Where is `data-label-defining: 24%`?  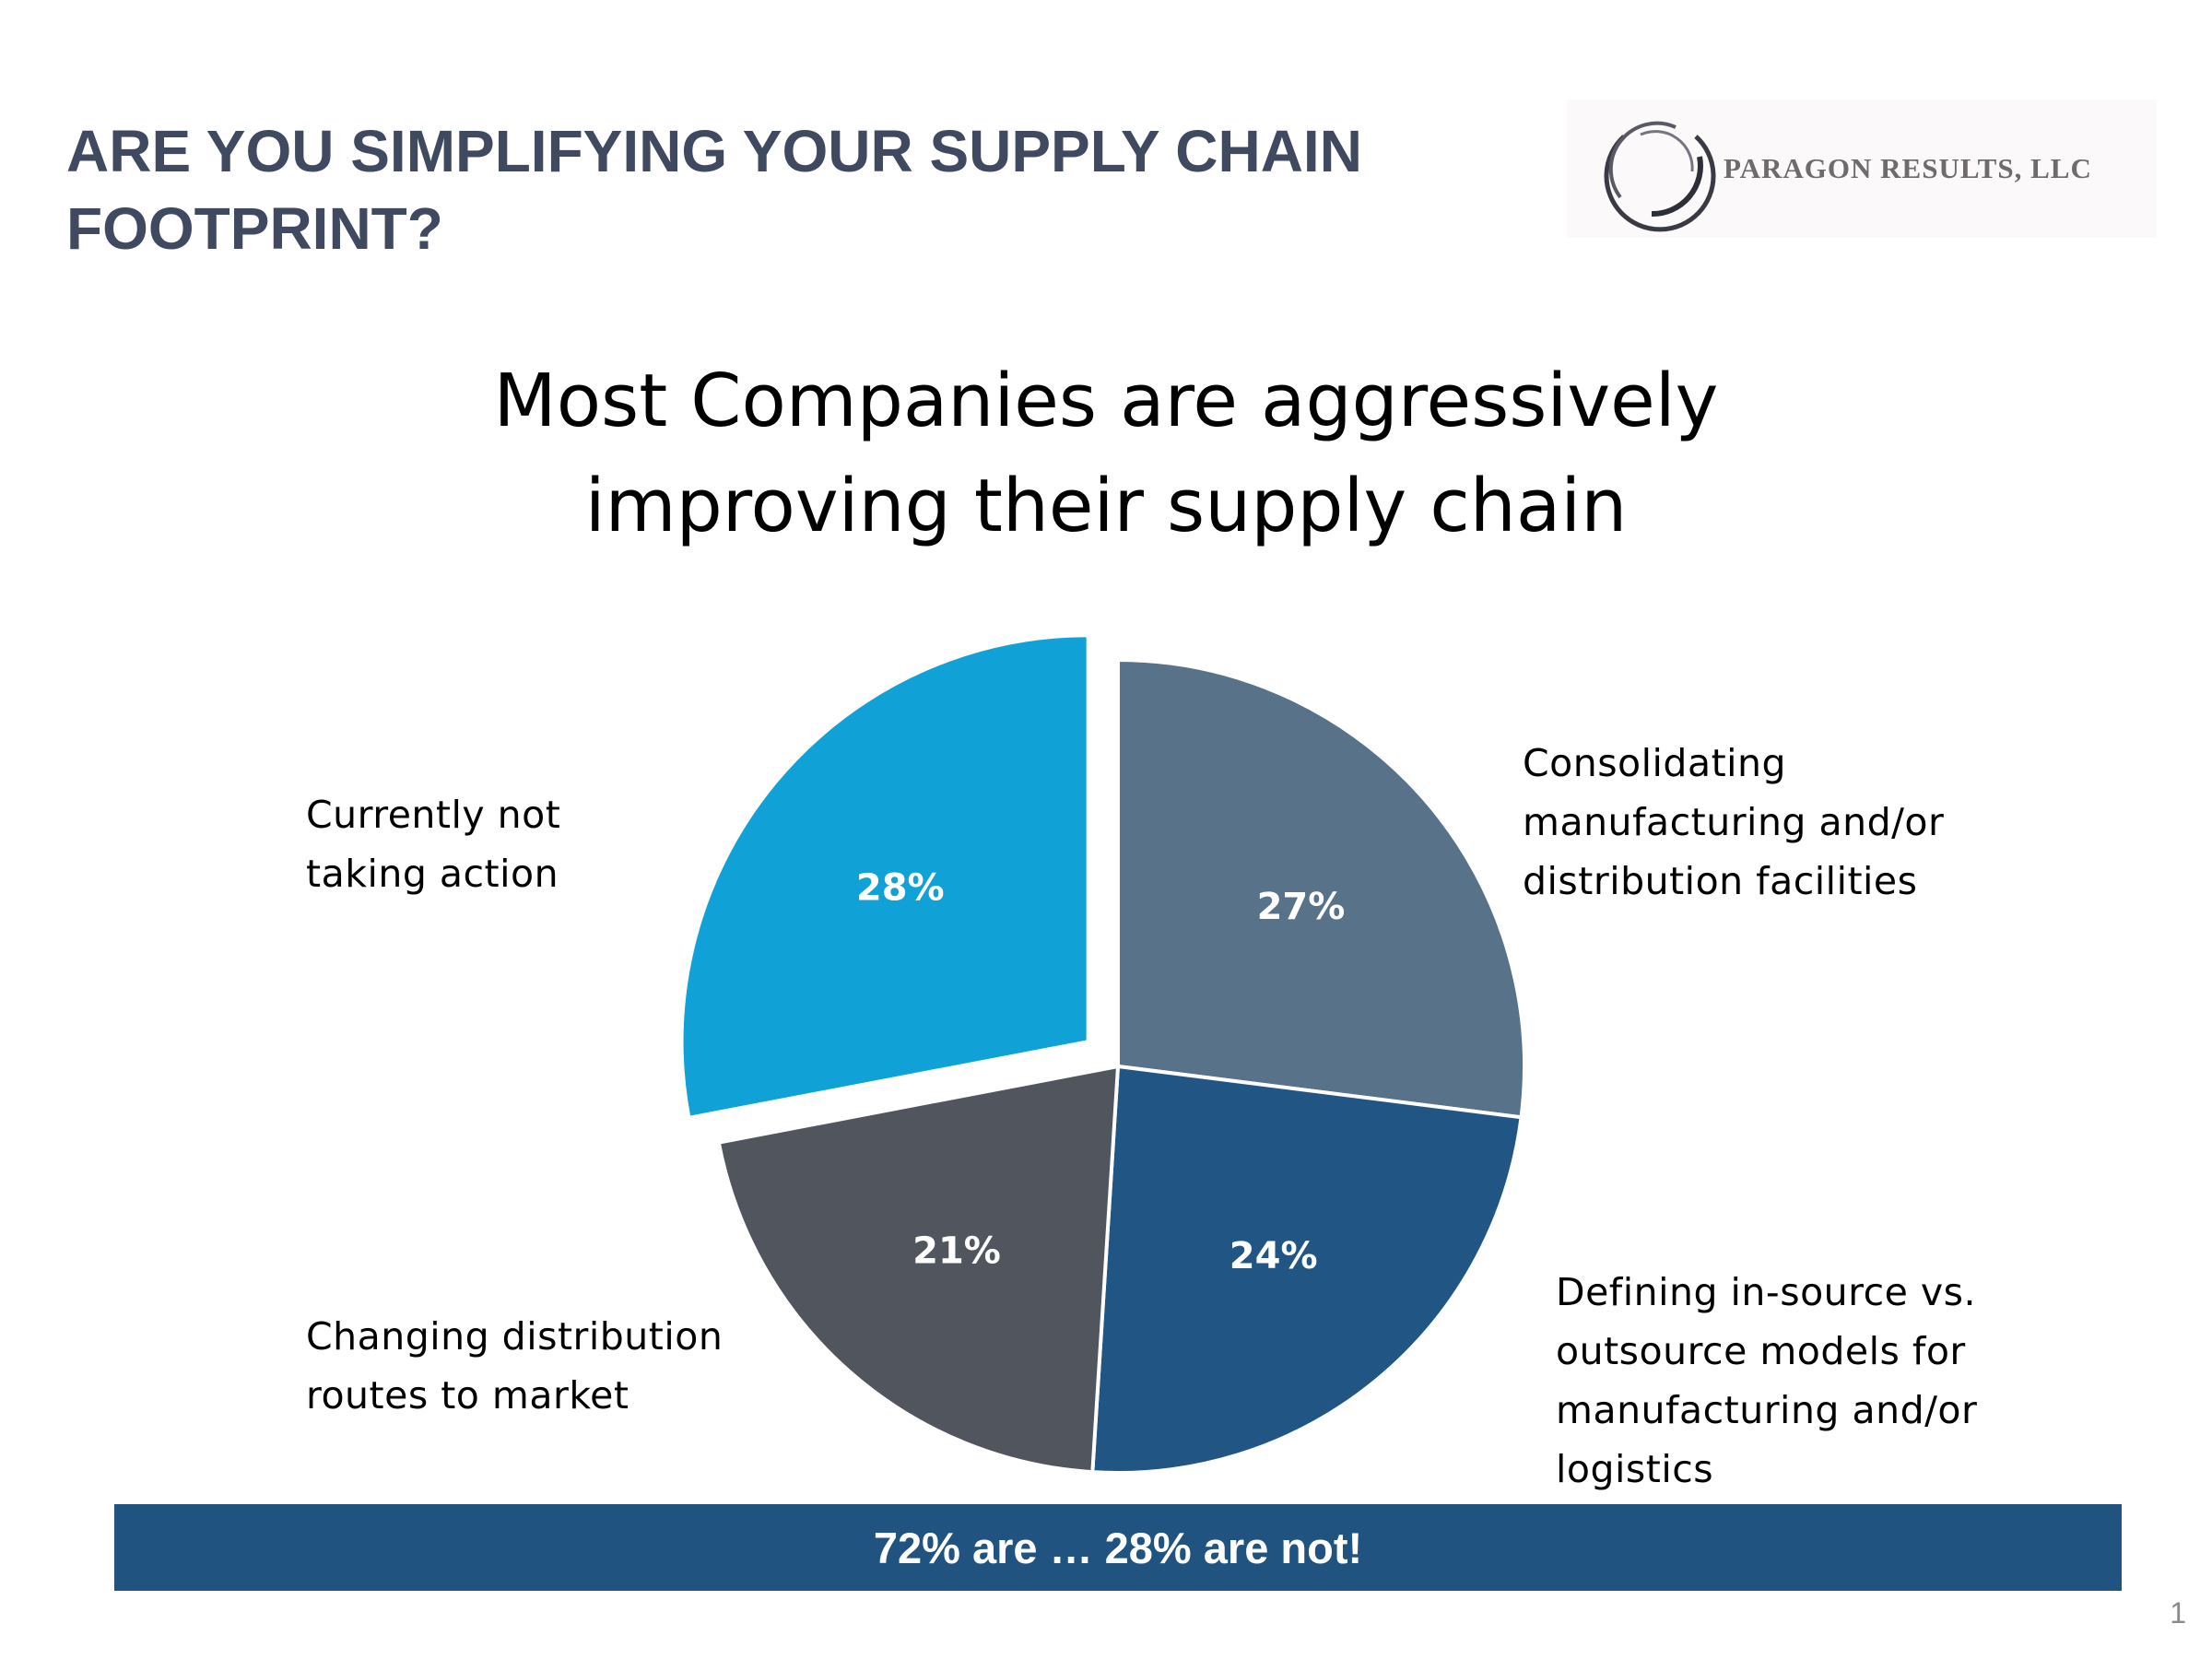
data-label-defining: 24% is located at coordinates (1274, 1256).